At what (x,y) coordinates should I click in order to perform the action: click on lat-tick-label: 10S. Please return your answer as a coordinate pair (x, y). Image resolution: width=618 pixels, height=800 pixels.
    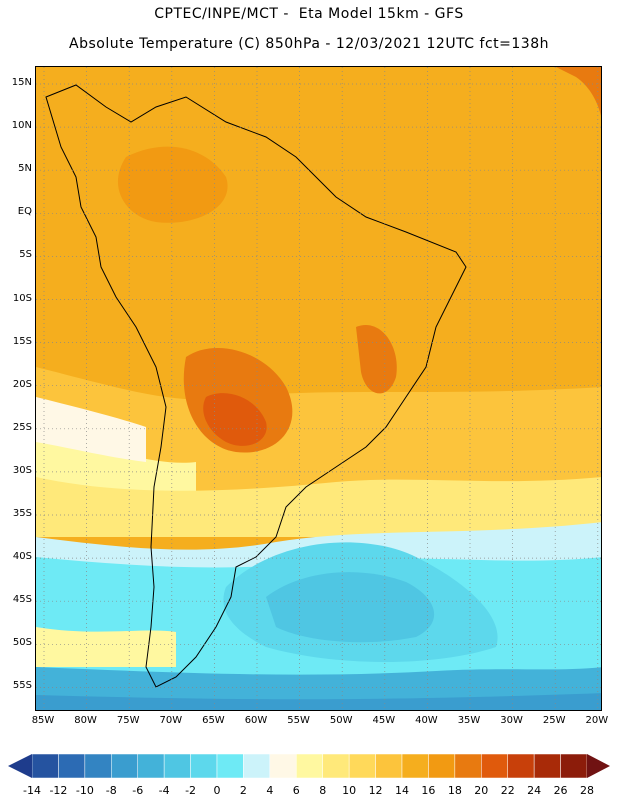
    Looking at the image, I should click on (22, 298).